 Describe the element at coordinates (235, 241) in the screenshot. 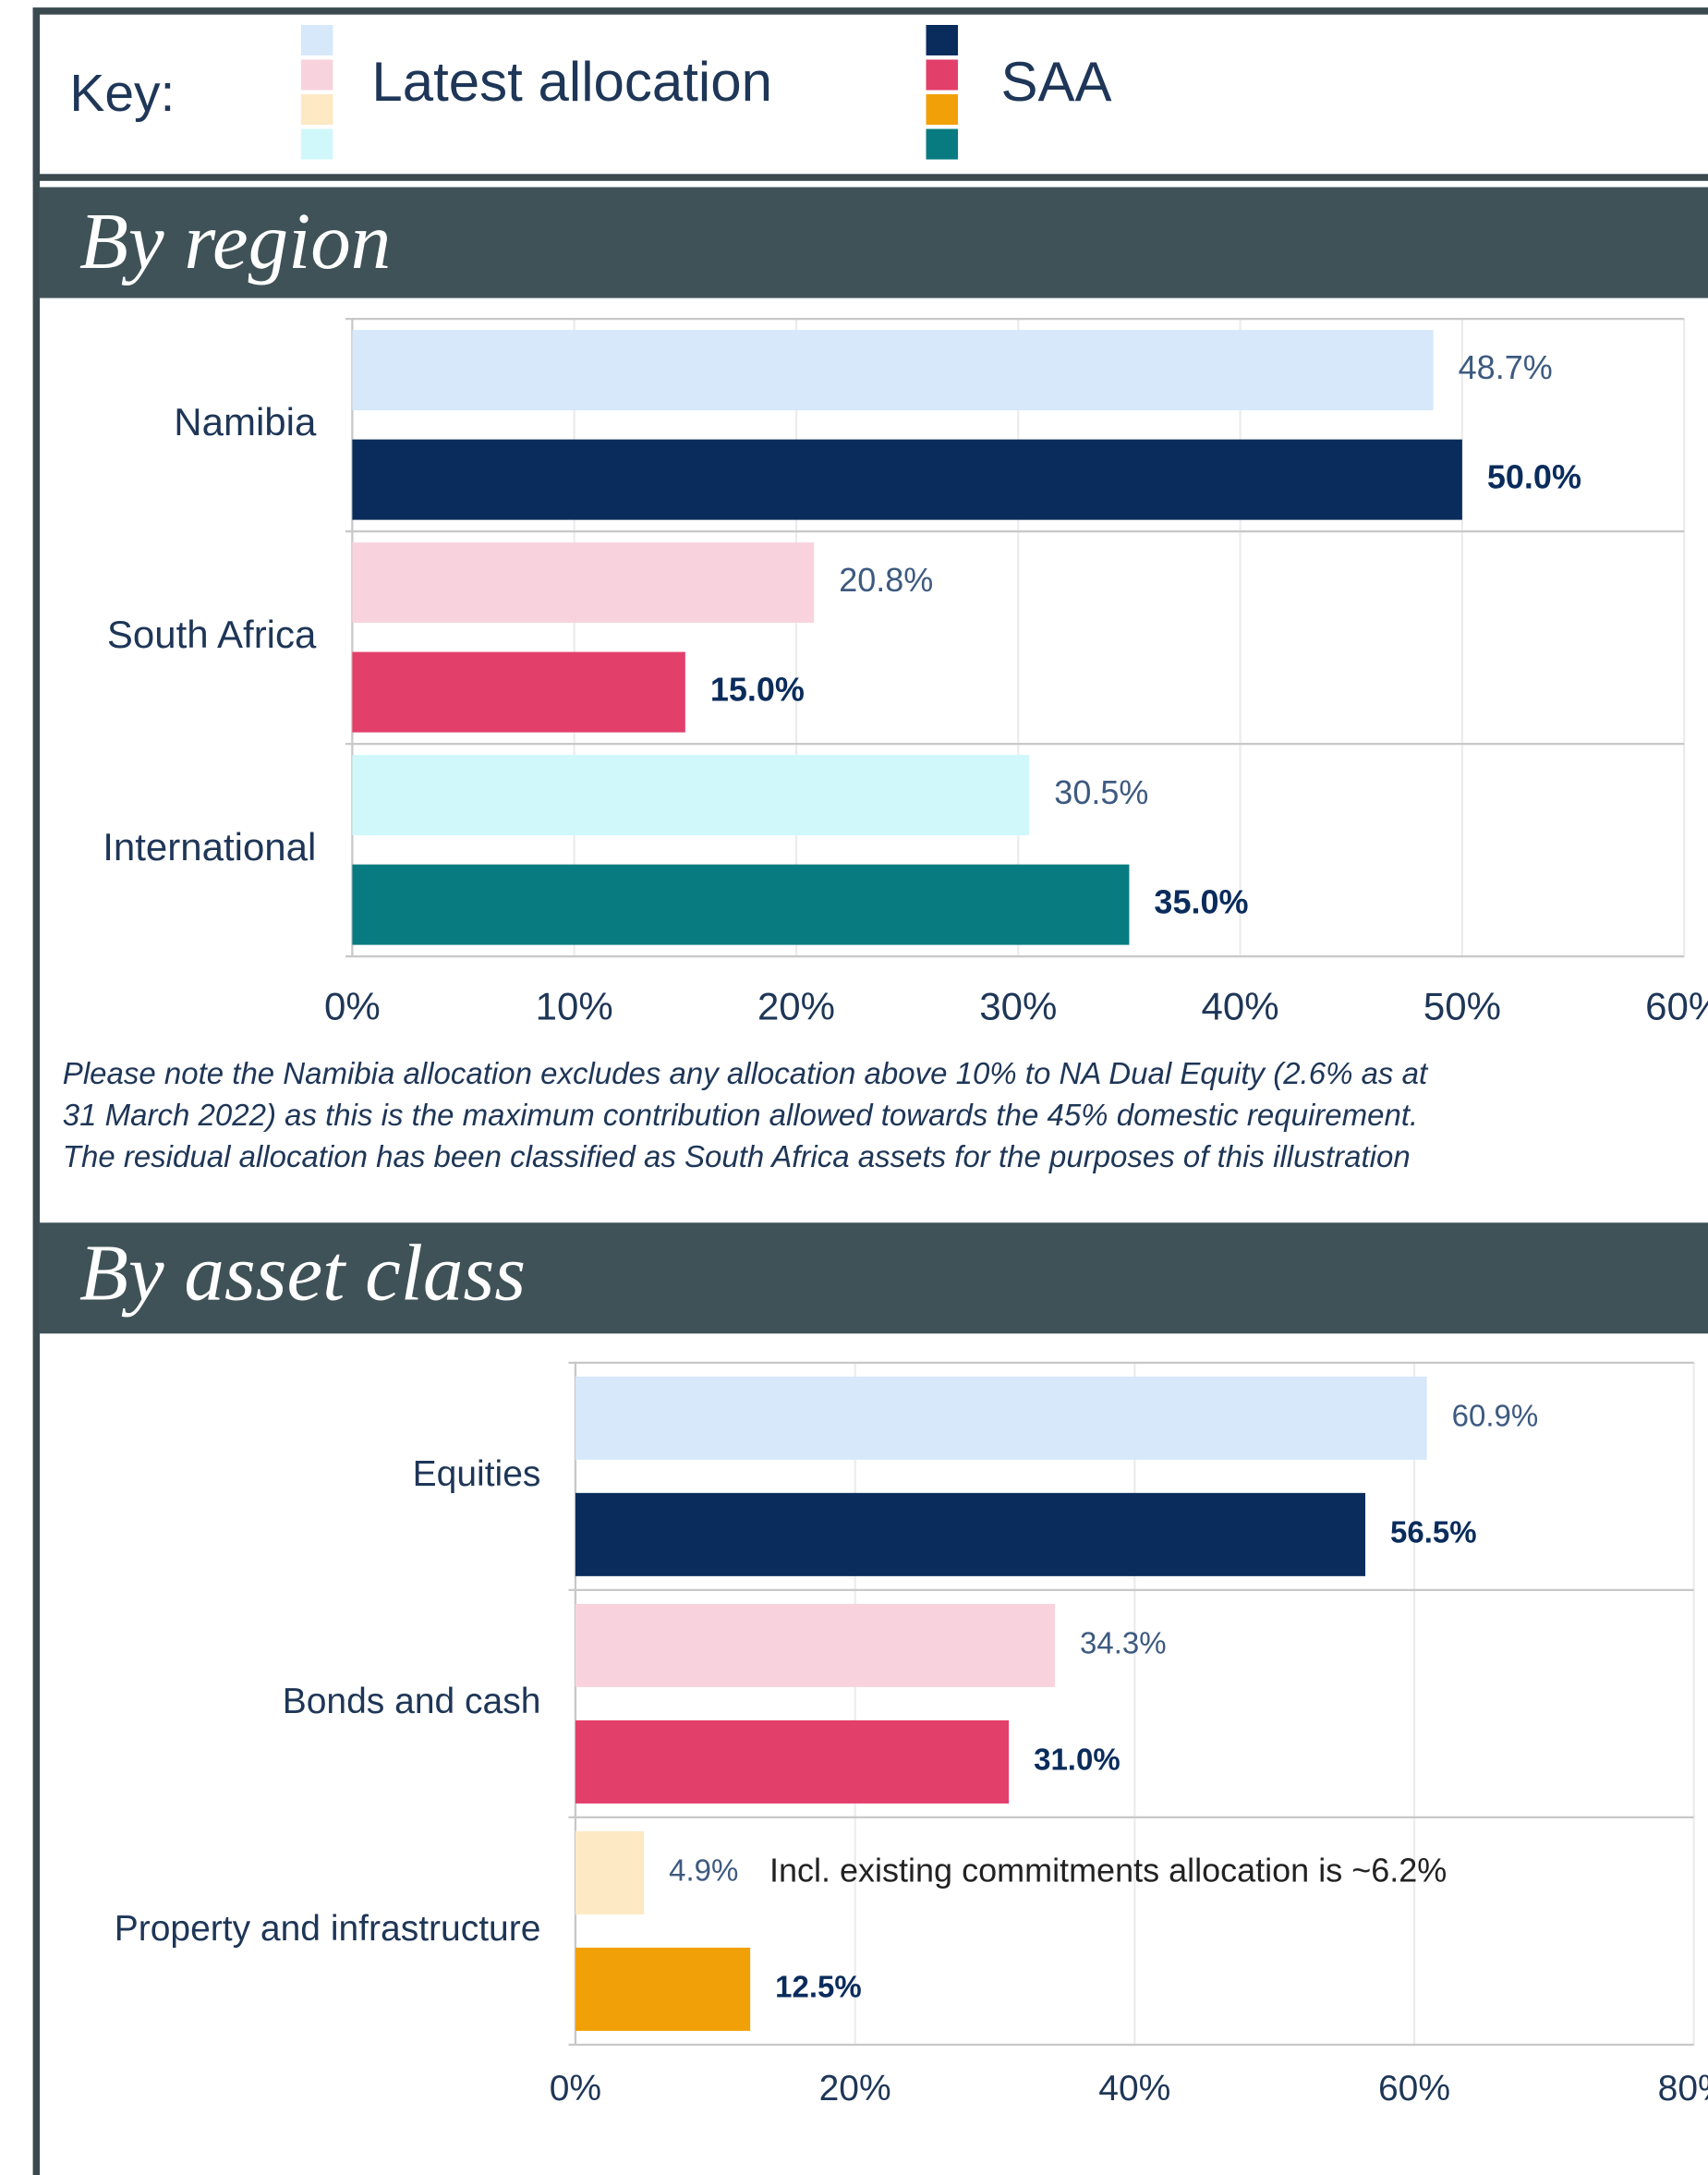

I see `section-title: By region` at that location.